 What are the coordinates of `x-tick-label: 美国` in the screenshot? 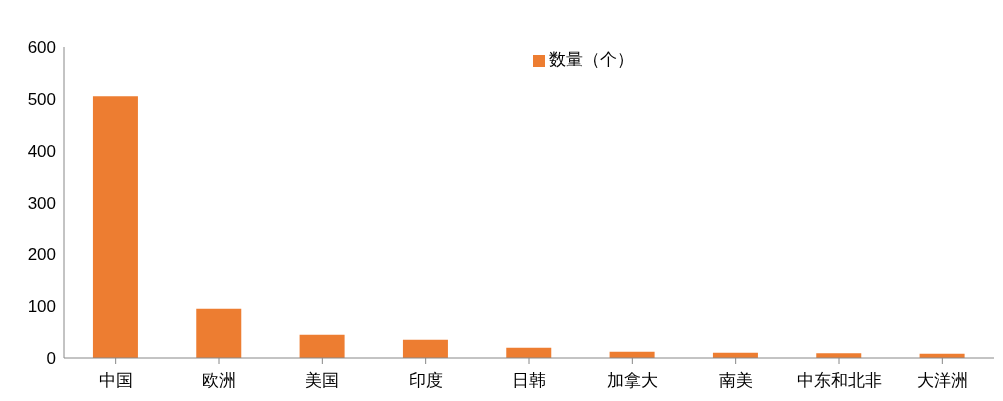 It's located at (322, 381).